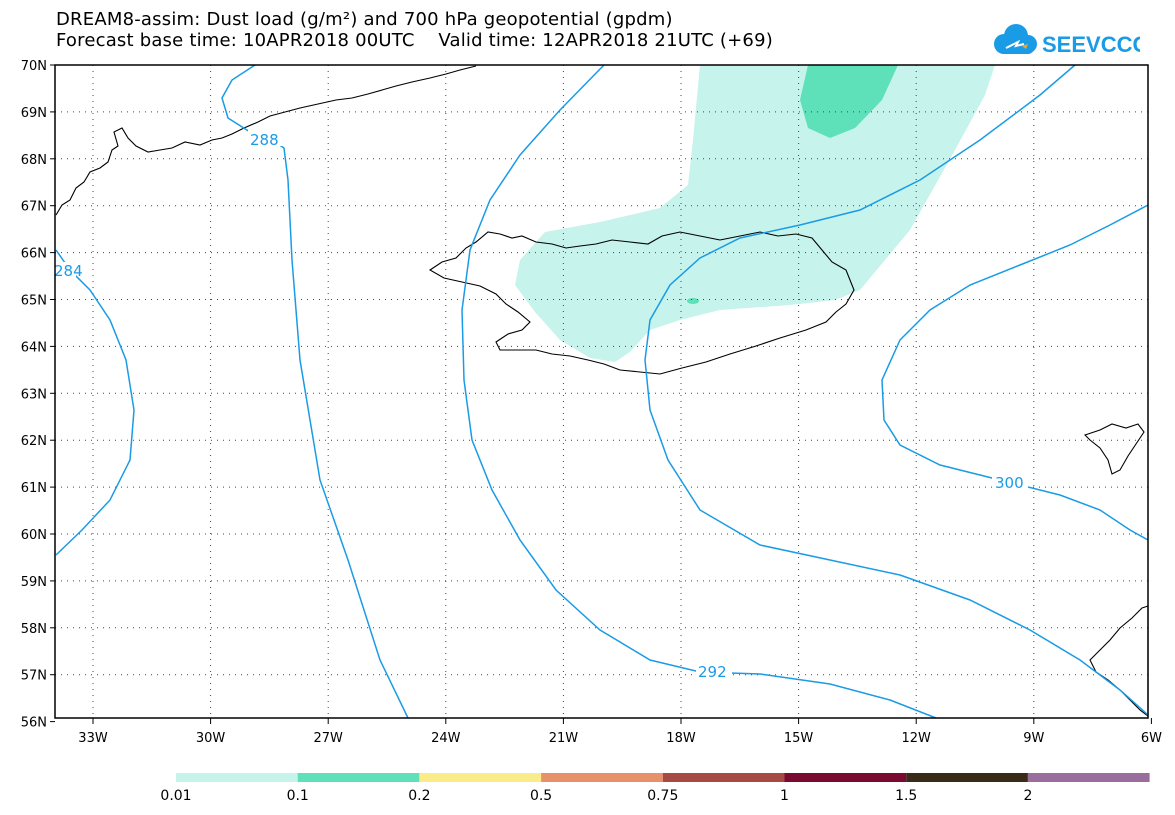 The height and width of the screenshot is (815, 1175). What do you see at coordinates (564, 738) in the screenshot?
I see `lon-tick-label: 21W` at bounding box center [564, 738].